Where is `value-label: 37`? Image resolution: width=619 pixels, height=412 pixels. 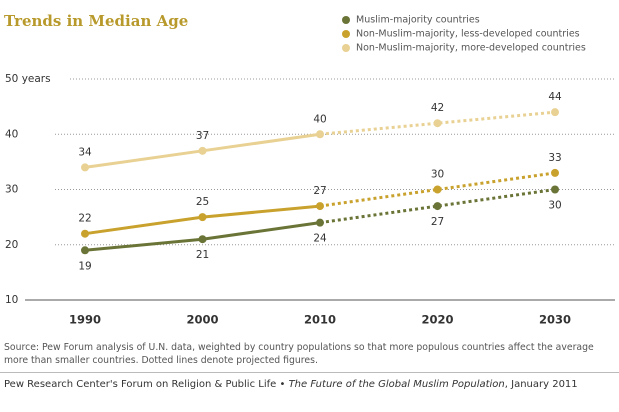 value-label: 37 is located at coordinates (202, 136).